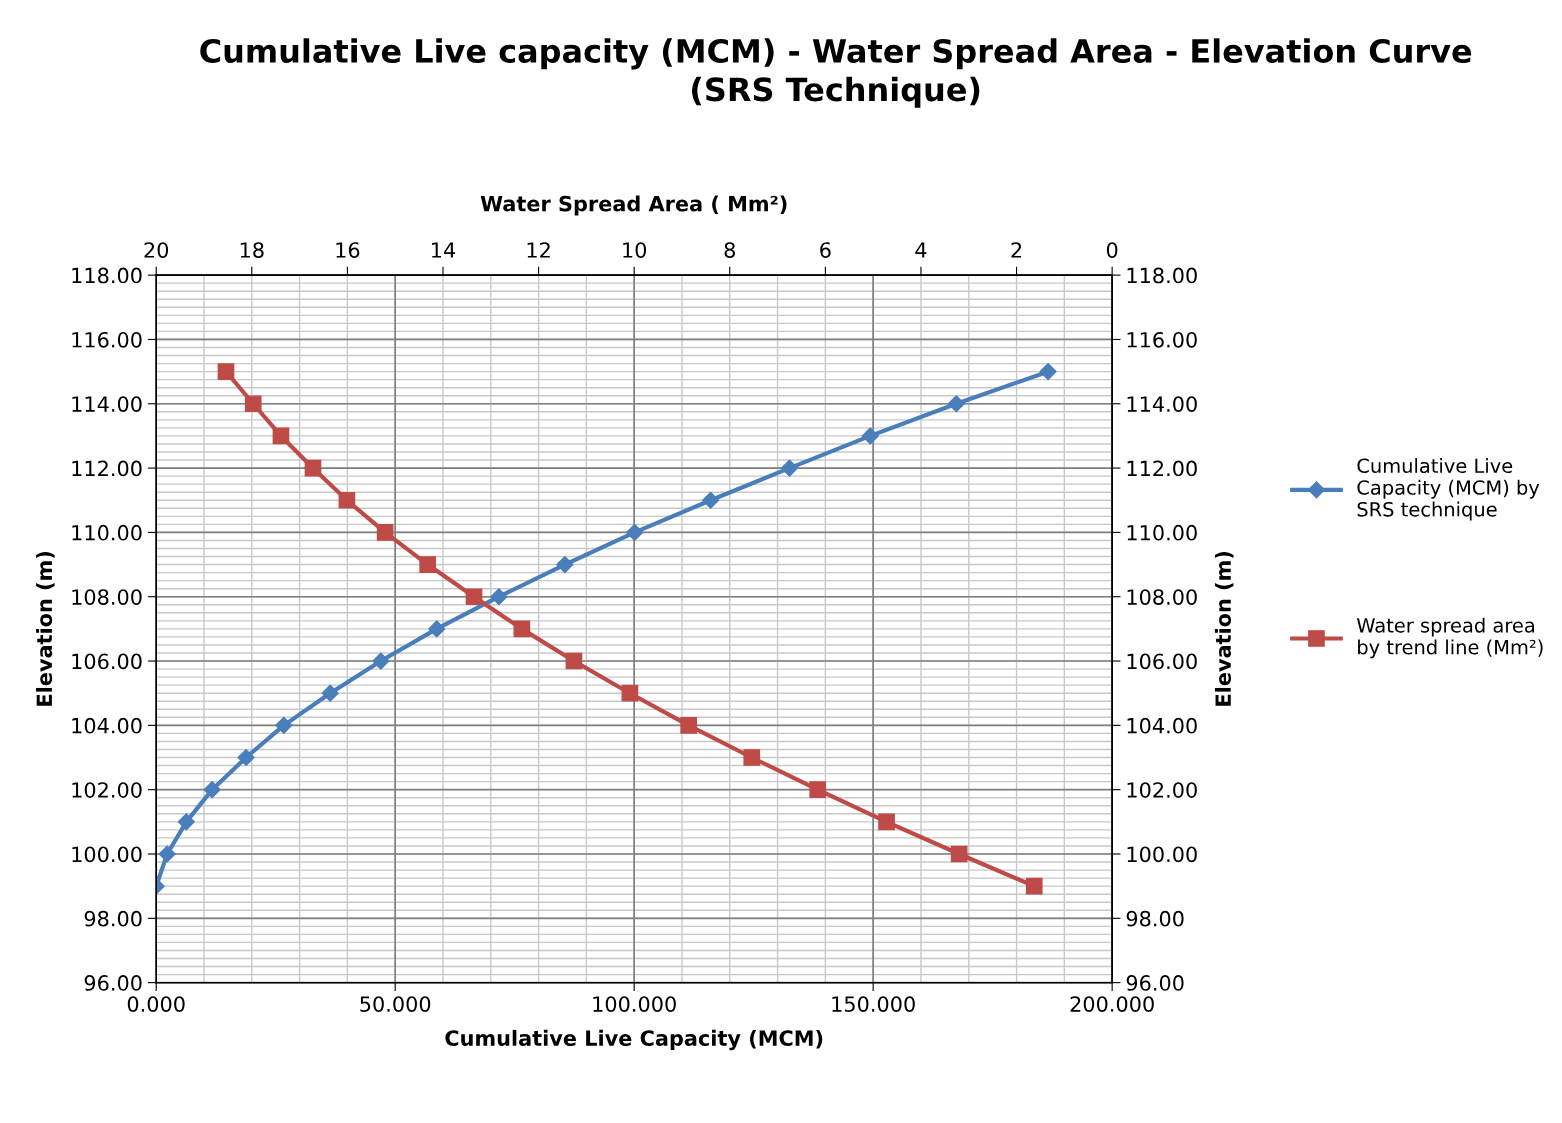  I want to click on y2-tick-label: 104.00, so click(1162, 725).